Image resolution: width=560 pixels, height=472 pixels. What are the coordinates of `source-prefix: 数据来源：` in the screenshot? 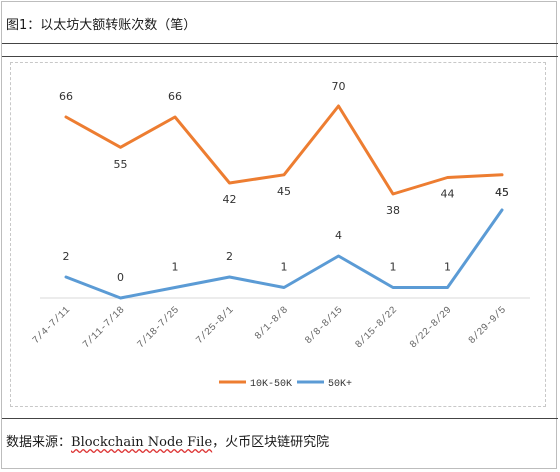 It's located at (39, 442).